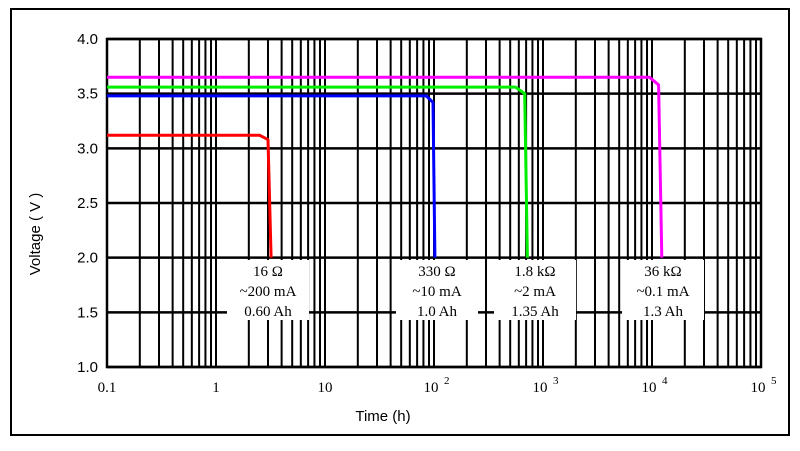 The height and width of the screenshot is (451, 800). I want to click on annotation-line: 36 kΩ, so click(662, 272).